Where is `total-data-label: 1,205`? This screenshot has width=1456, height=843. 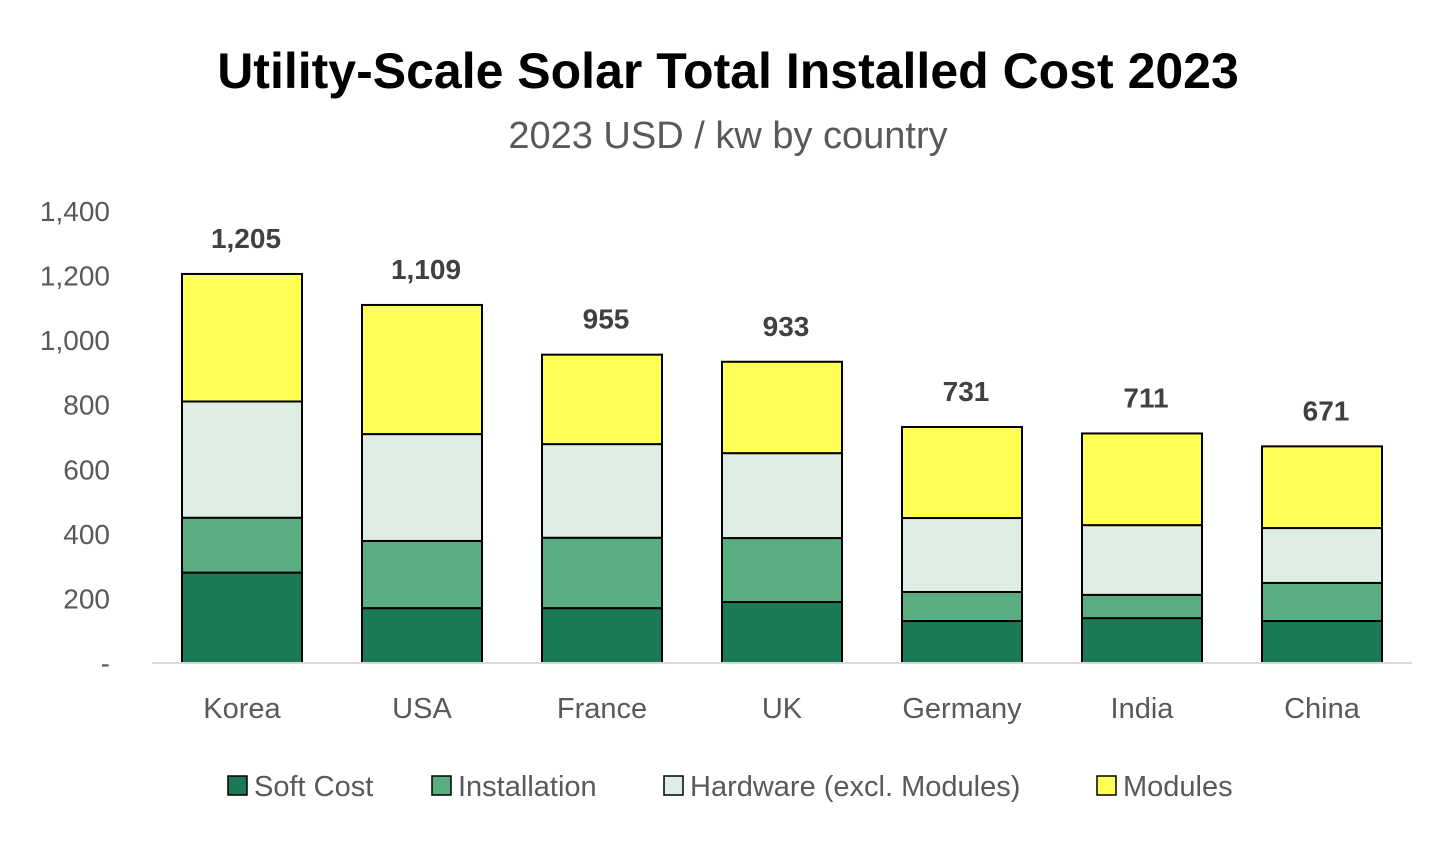 total-data-label: 1,205 is located at coordinates (246, 238).